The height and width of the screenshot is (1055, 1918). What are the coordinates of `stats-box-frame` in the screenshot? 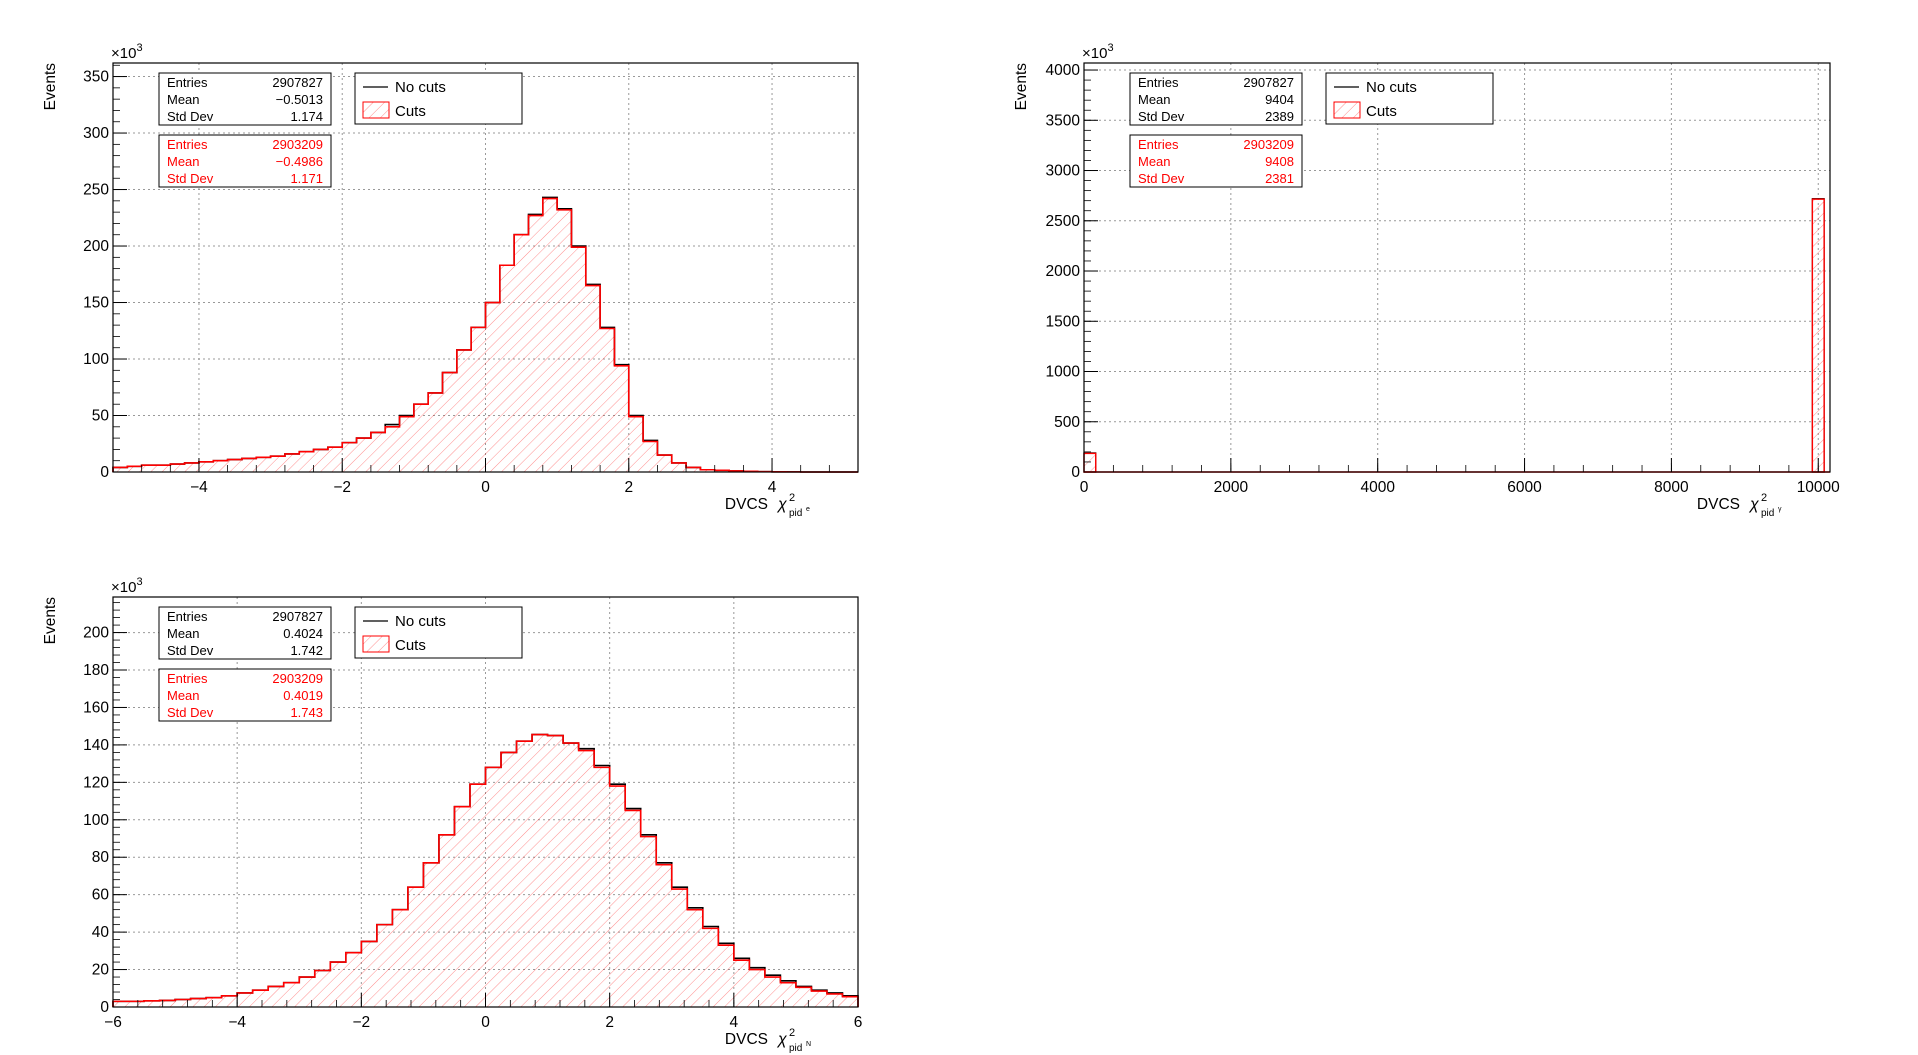 It's located at (245, 161).